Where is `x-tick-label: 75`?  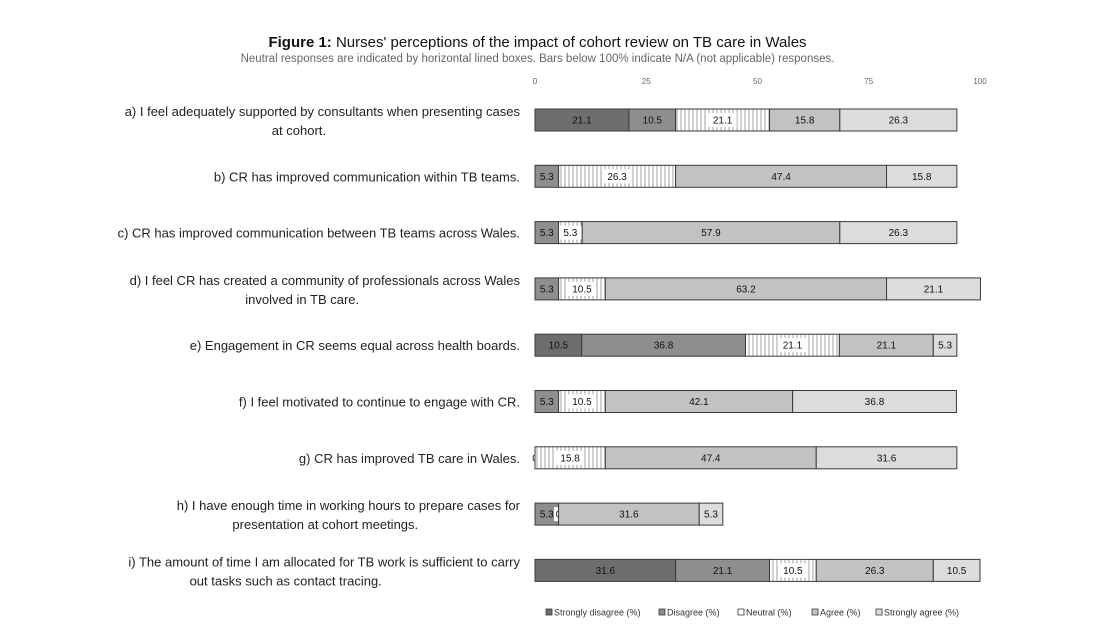
x-tick-label: 75 is located at coordinates (868, 81).